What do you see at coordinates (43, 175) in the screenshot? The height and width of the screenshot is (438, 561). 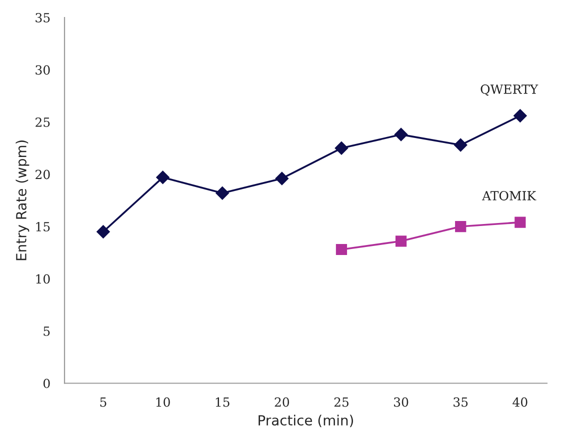 I see `y-tick-label: 20` at bounding box center [43, 175].